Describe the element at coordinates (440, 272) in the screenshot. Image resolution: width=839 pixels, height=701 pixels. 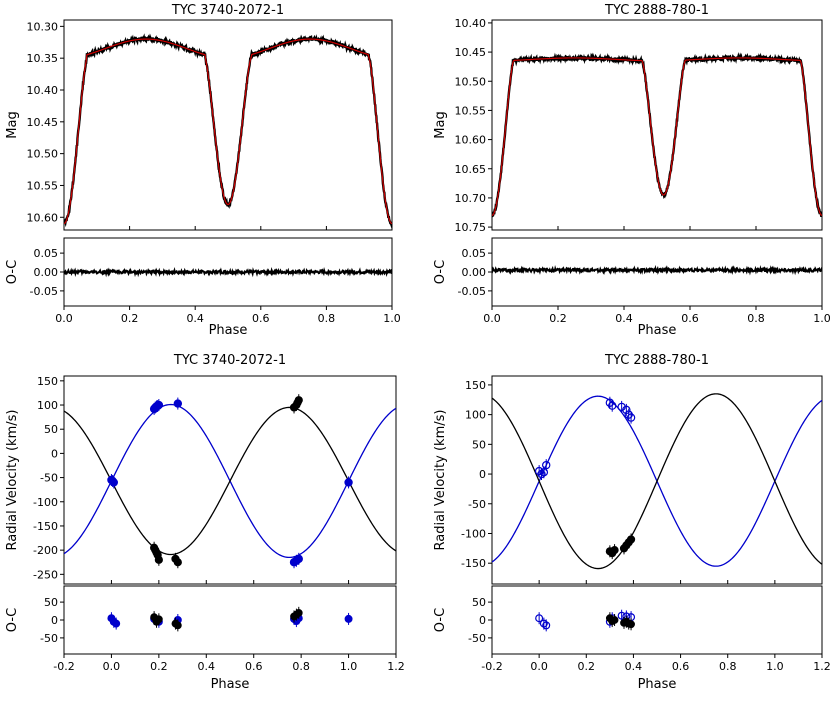
I see `residual-axis-label: O-C` at that location.